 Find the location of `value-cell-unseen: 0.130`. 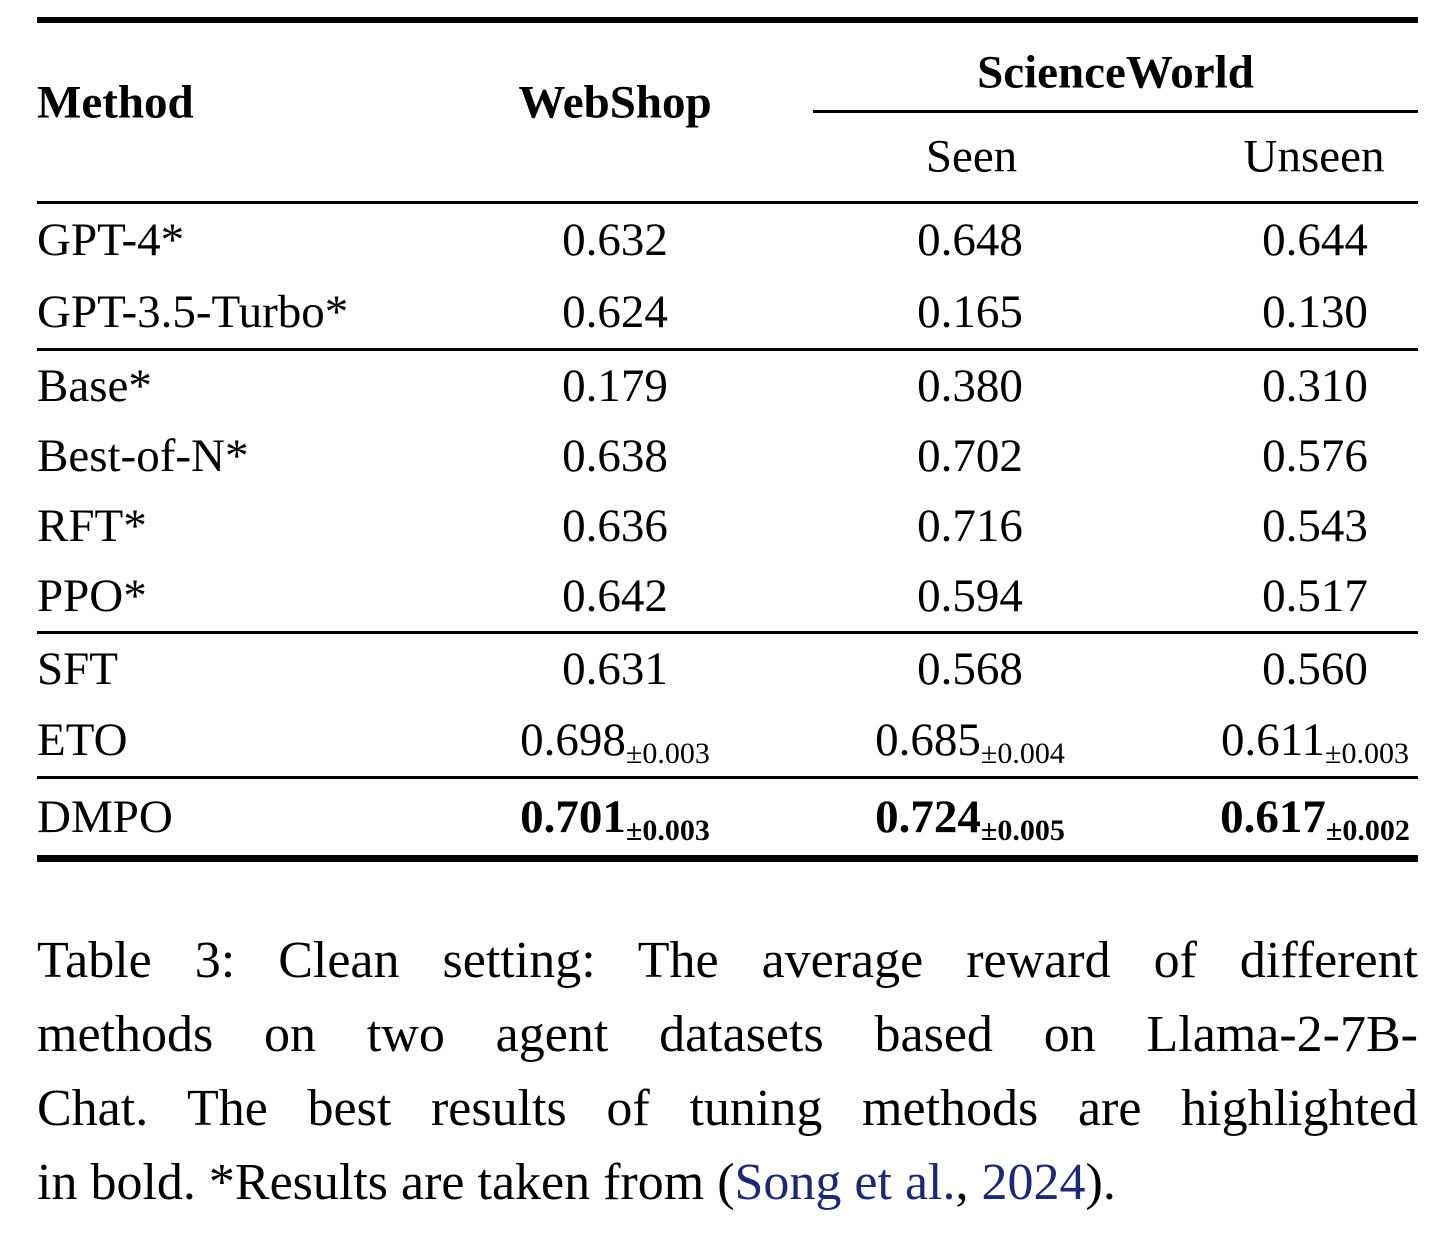

value-cell-unseen: 0.130 is located at coordinates (1315, 311).